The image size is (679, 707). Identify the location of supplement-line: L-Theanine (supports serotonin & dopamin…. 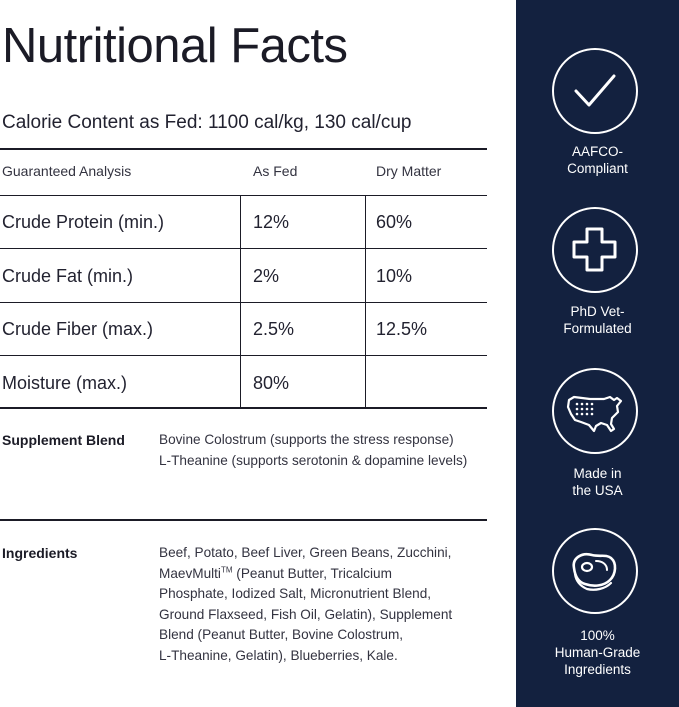
(313, 460).